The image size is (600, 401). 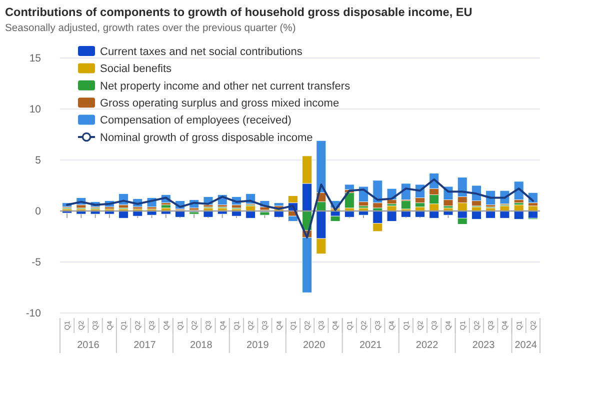 What do you see at coordinates (526, 345) in the screenshot?
I see `text: 2024` at bounding box center [526, 345].